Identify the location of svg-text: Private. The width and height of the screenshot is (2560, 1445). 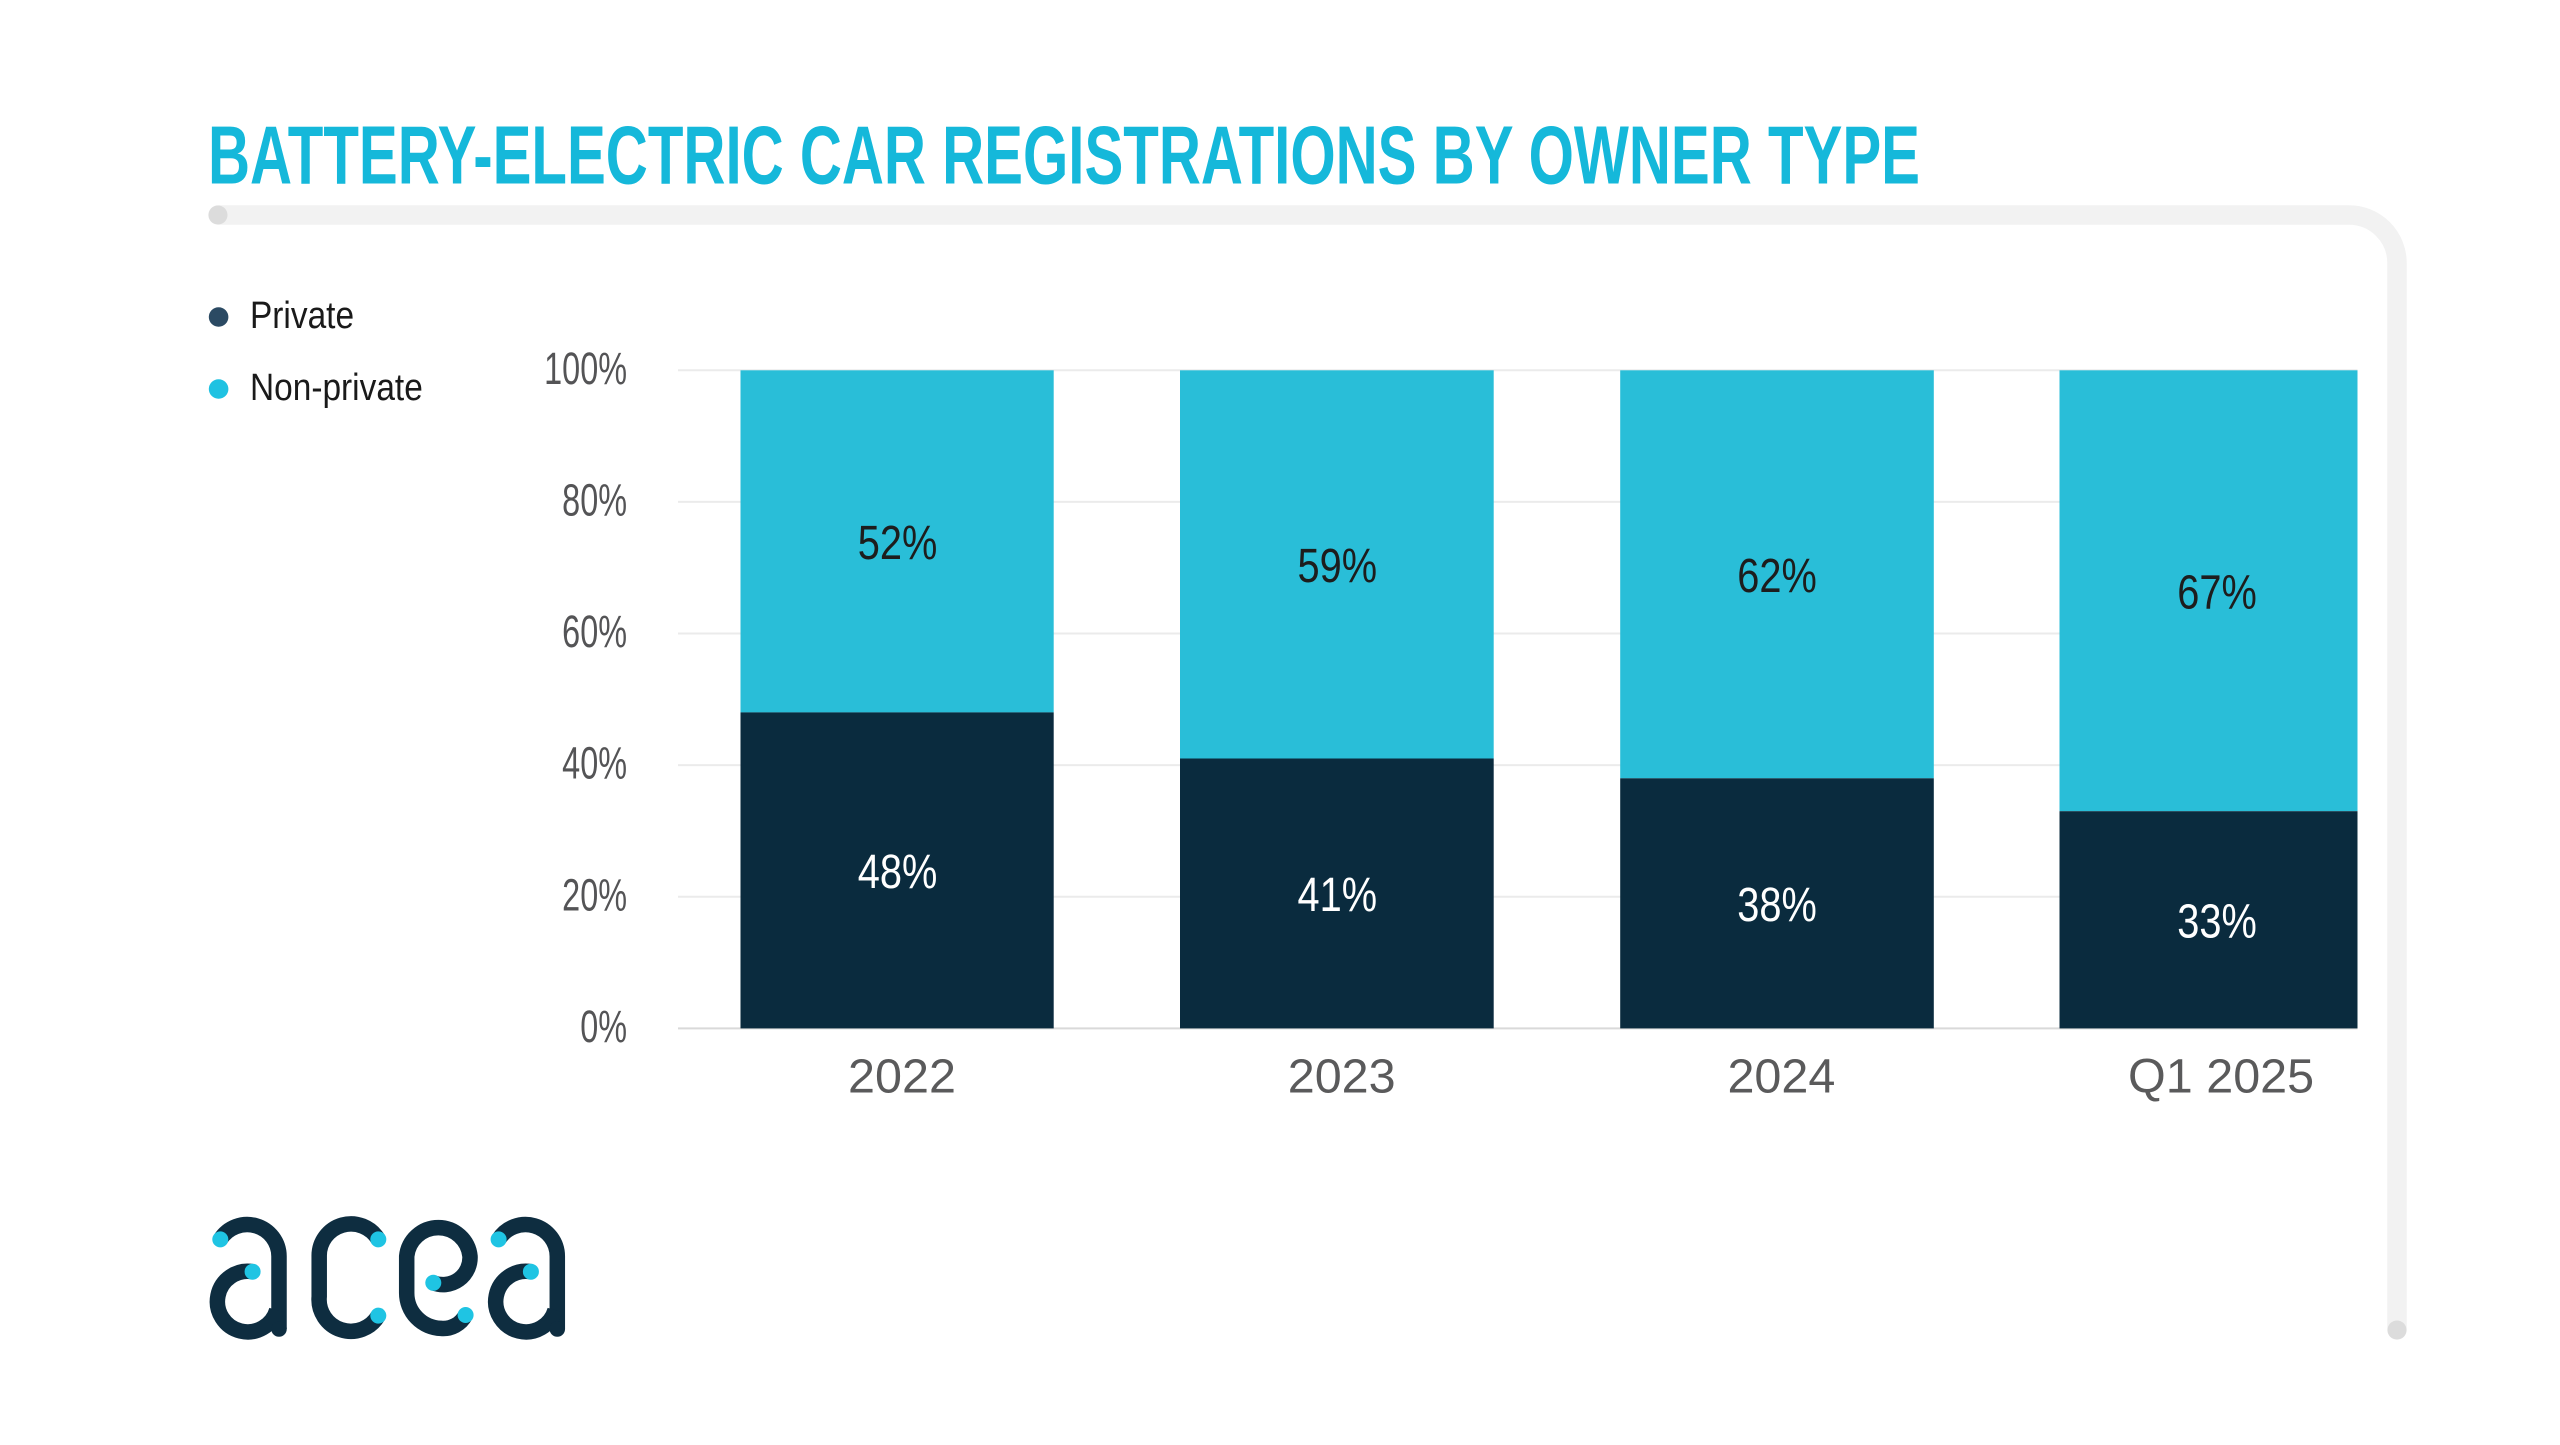
(302, 315).